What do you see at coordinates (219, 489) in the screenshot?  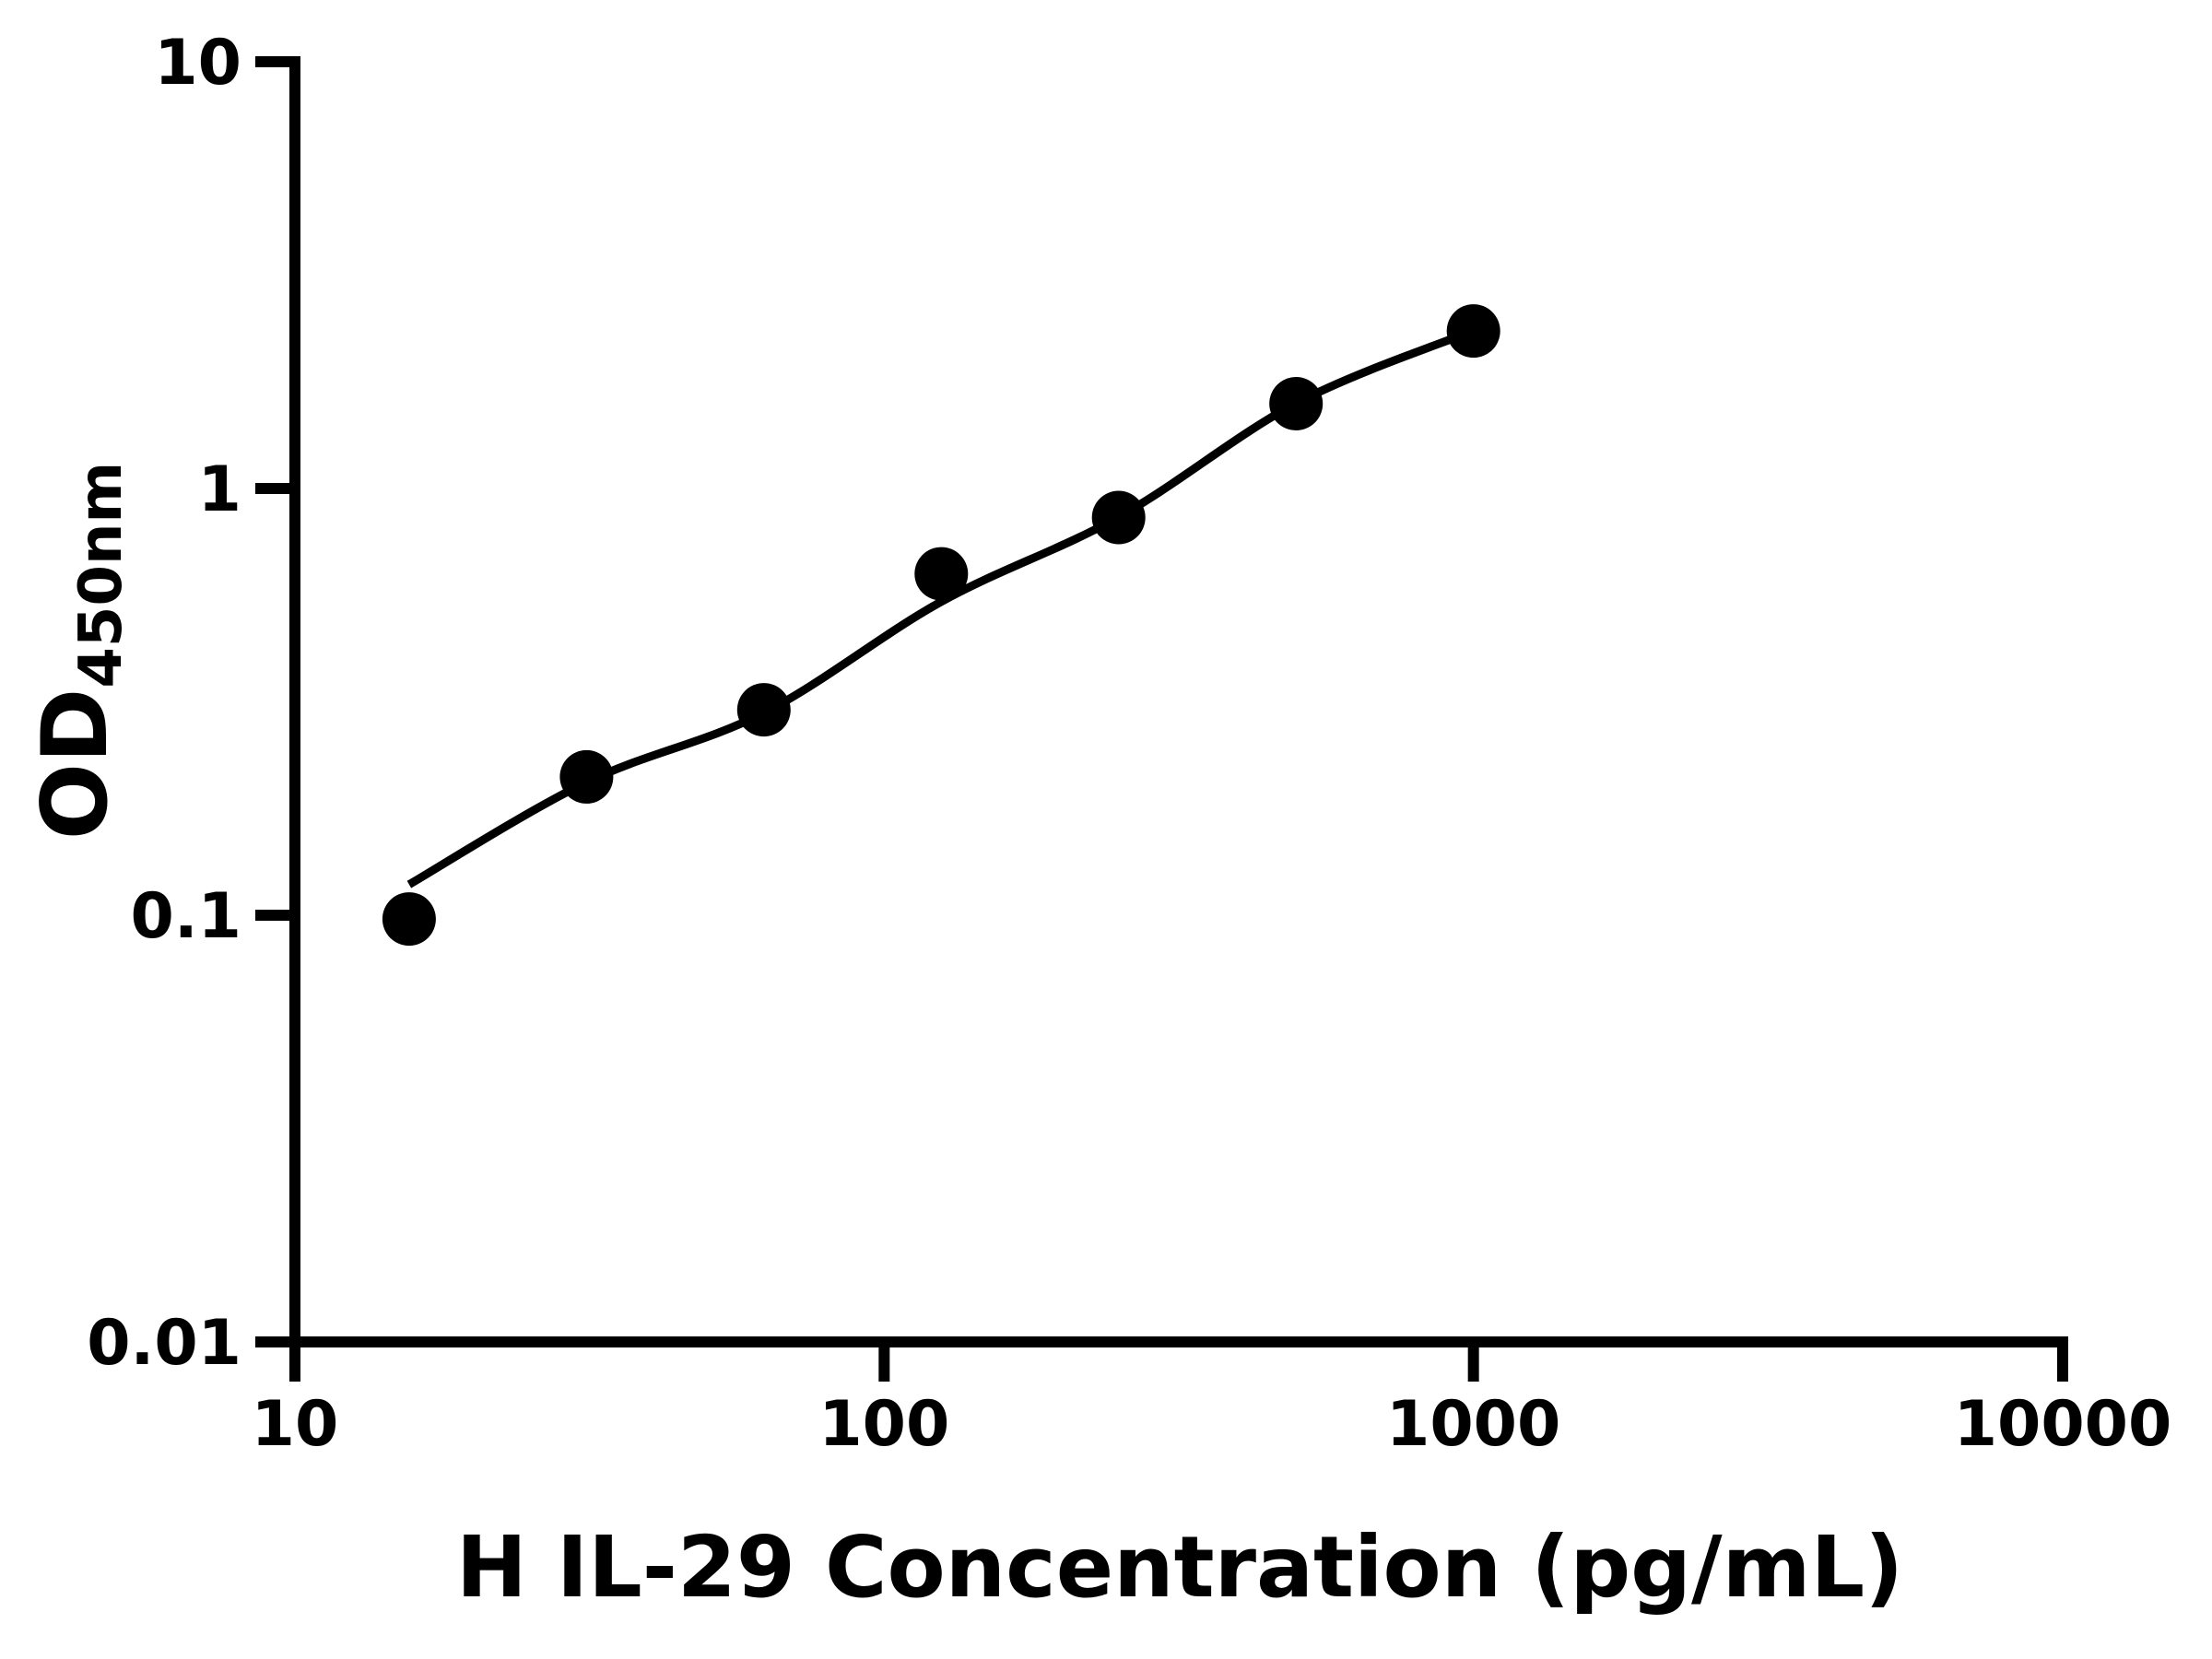 I see `y-tick-label-1: 1` at bounding box center [219, 489].